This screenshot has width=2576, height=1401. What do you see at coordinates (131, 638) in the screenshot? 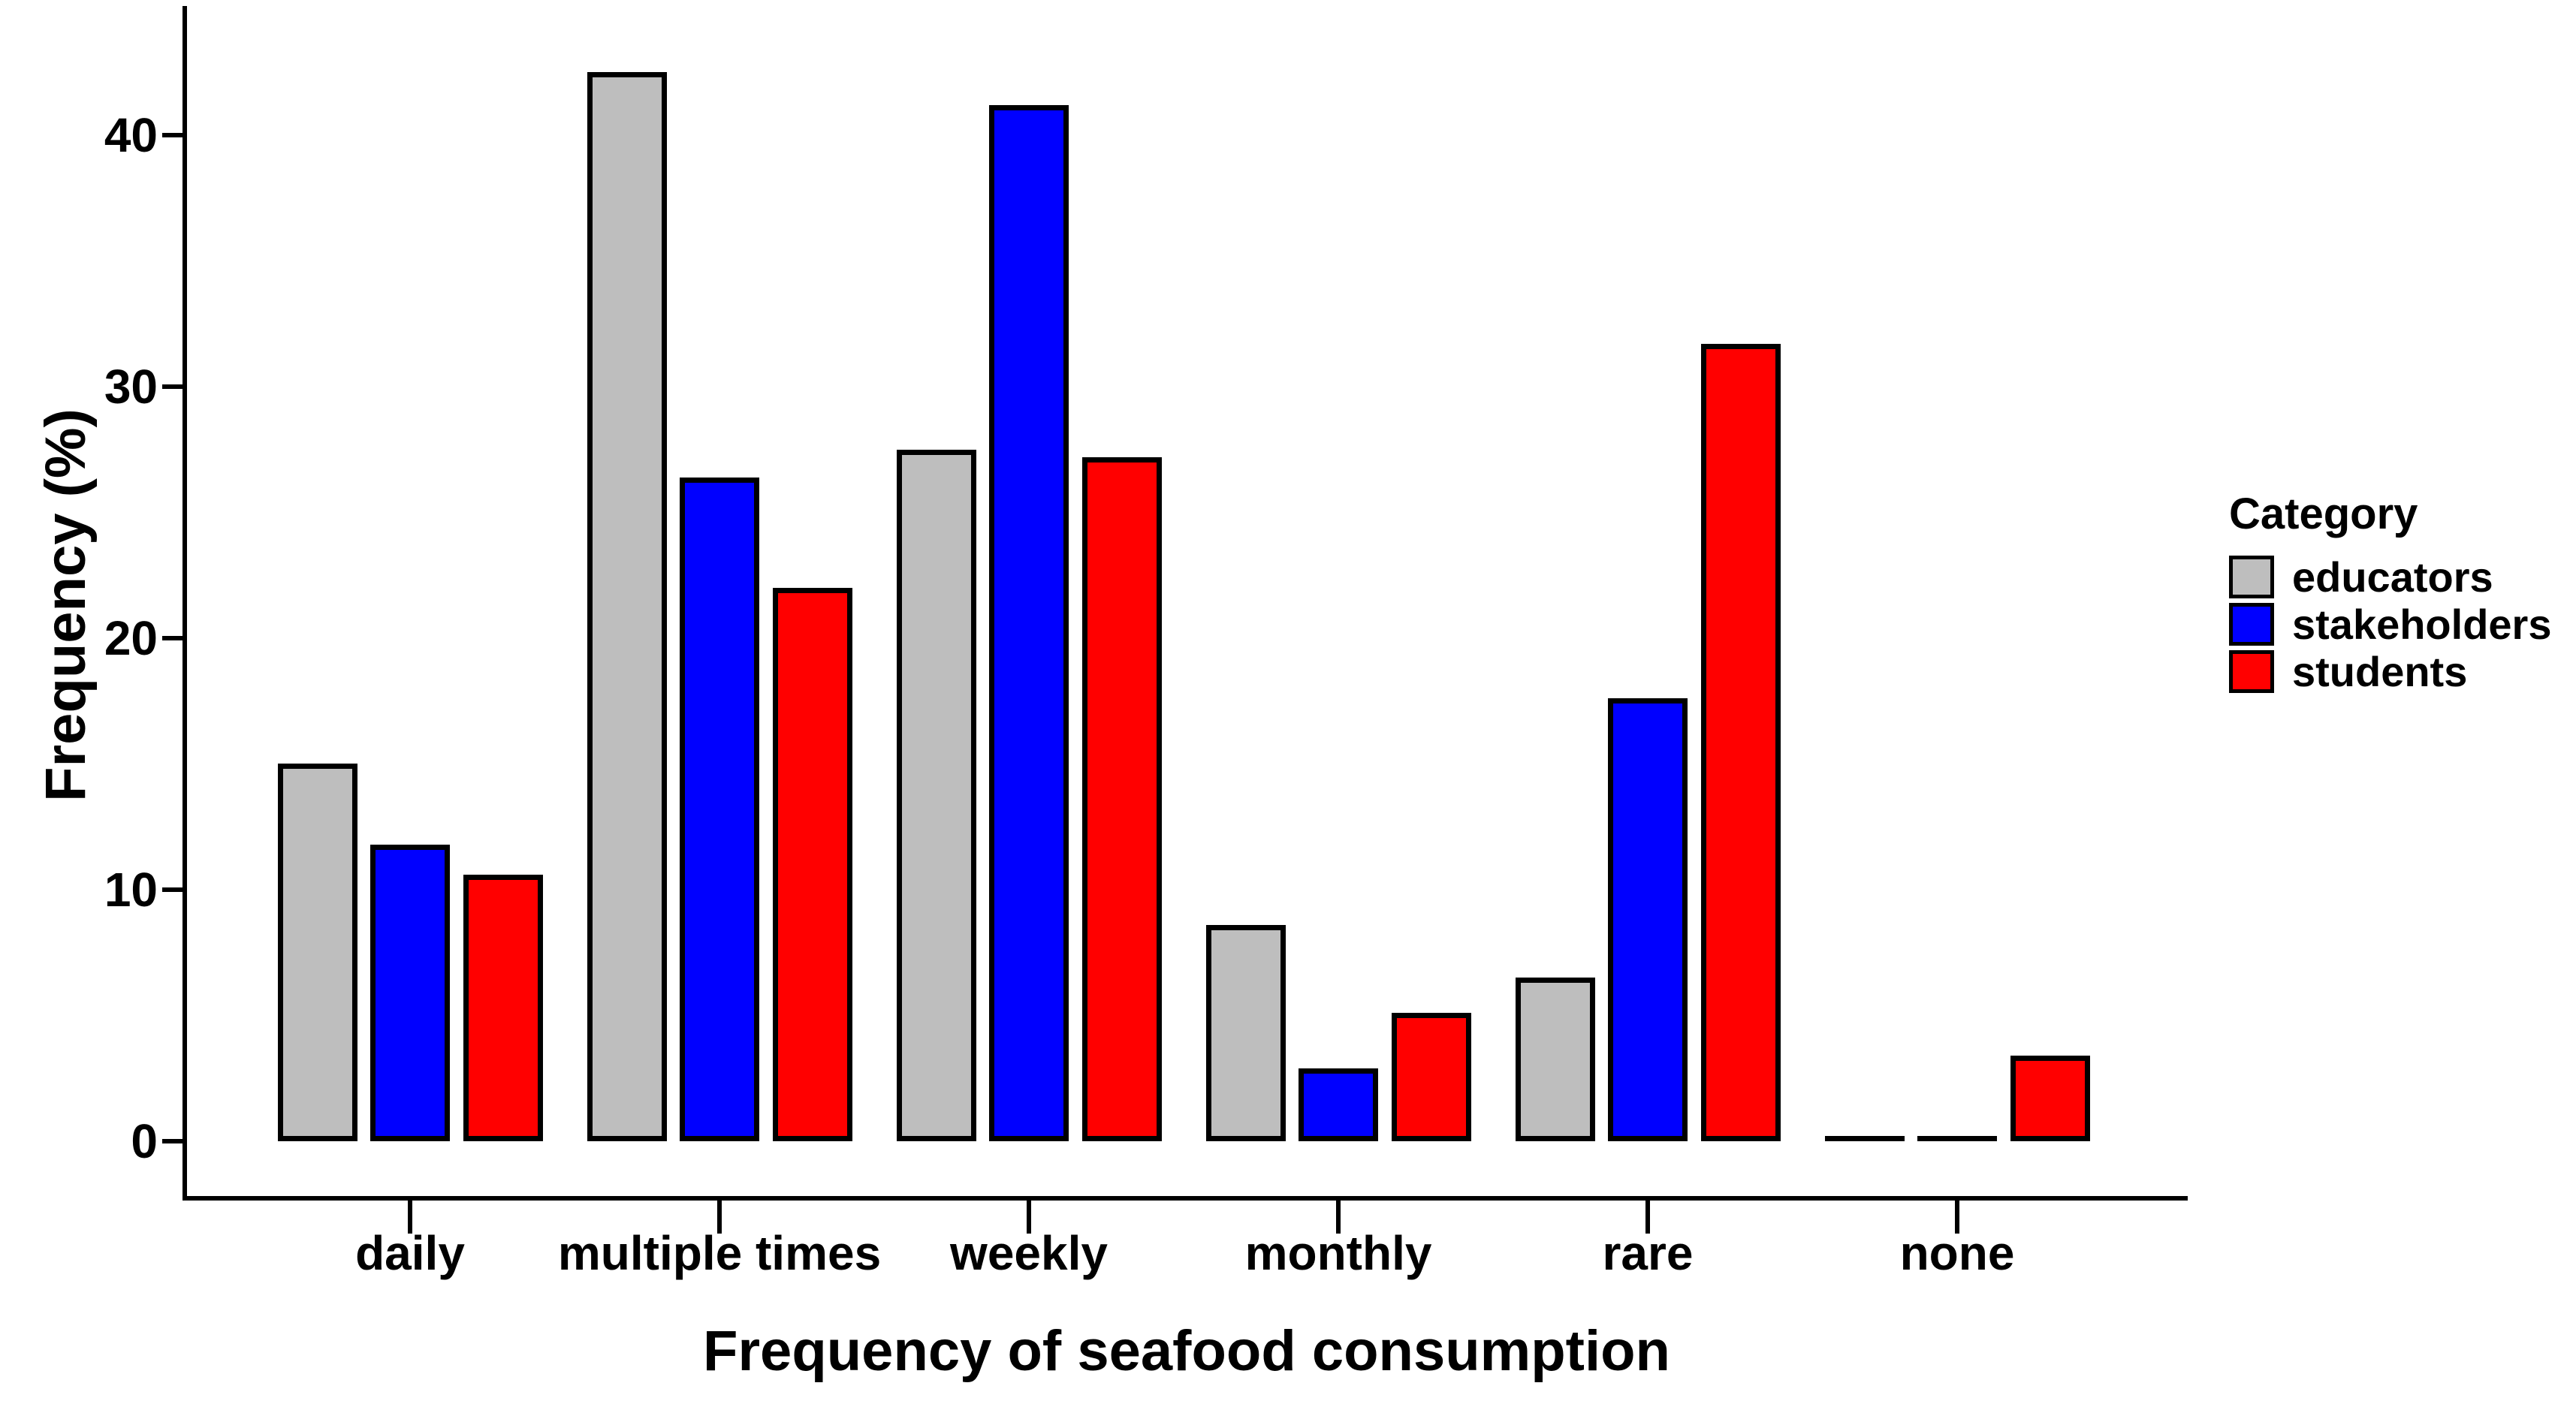
I see `y-tick-label: 20` at bounding box center [131, 638].